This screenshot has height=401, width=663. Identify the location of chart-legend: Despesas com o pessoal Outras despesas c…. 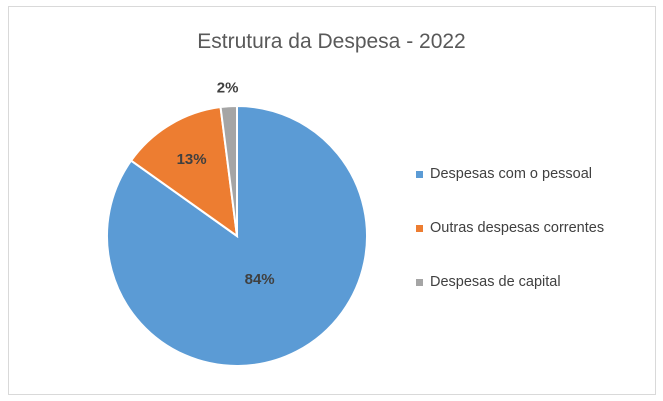
(536, 241).